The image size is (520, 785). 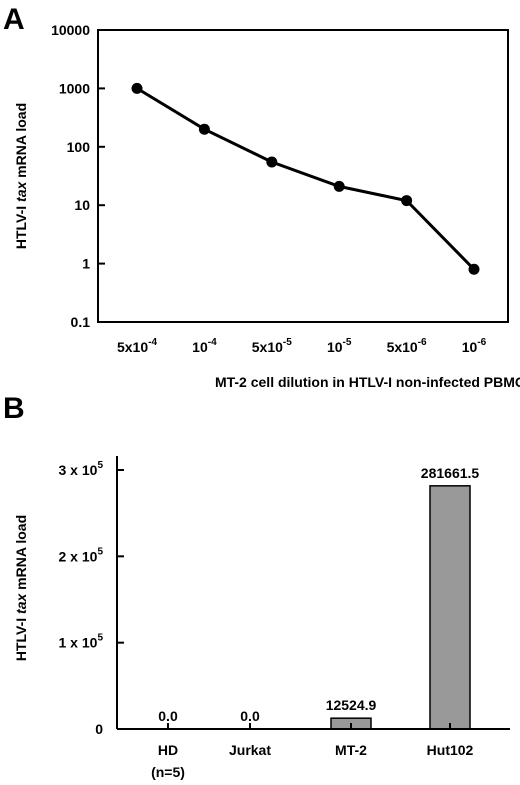 I want to click on y-tick-base-b: 1 x 10, so click(x=78, y=643).